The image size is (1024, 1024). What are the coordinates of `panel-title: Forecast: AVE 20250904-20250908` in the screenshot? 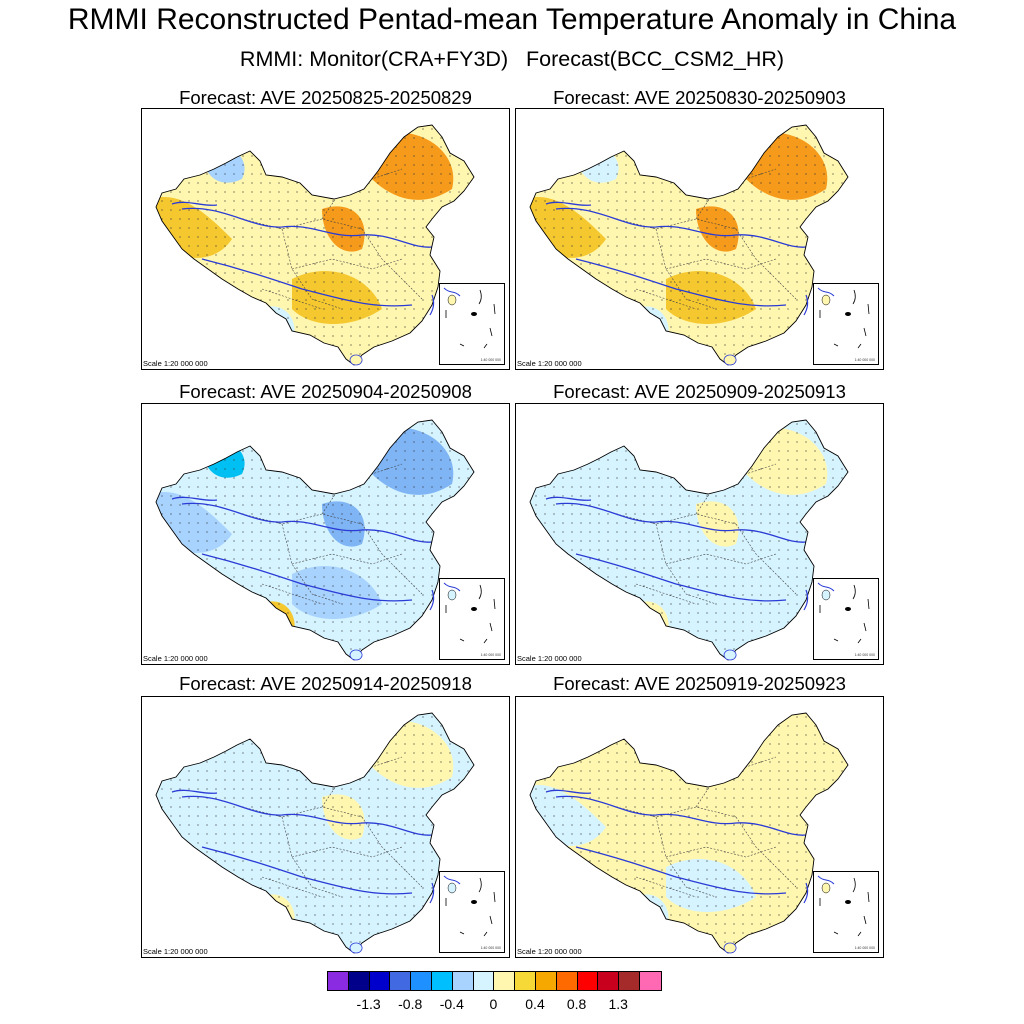 It's located at (325, 391).